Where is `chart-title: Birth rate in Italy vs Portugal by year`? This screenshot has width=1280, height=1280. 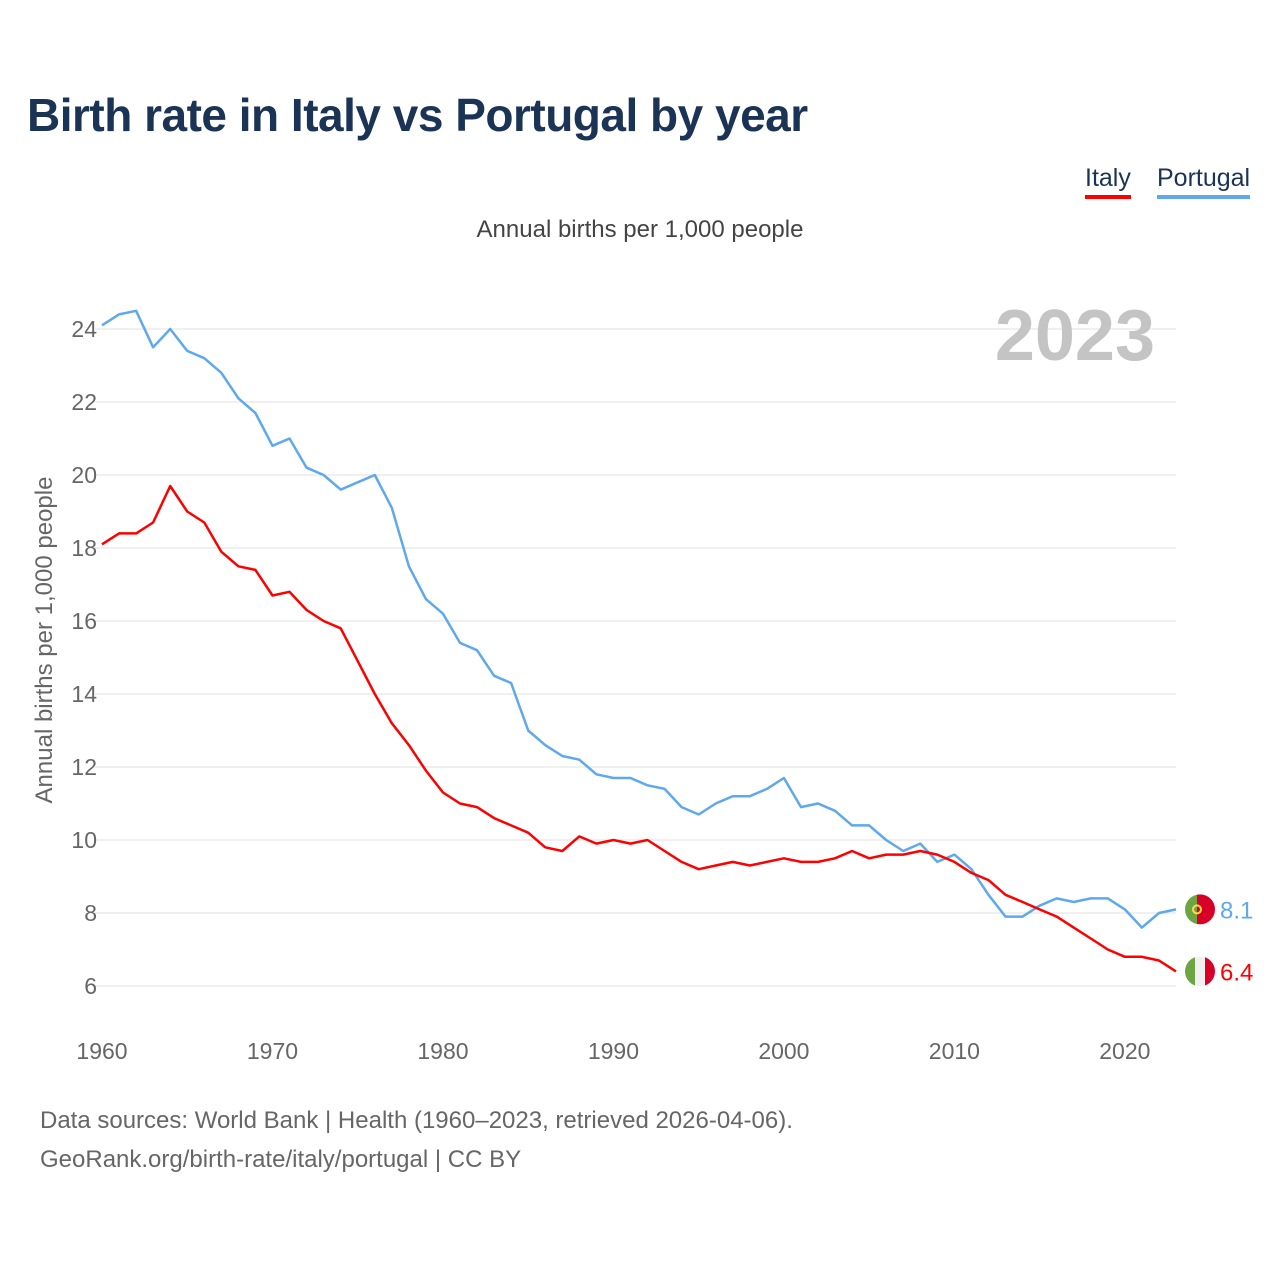 chart-title: Birth rate in Italy vs Portugal by year is located at coordinates (417, 115).